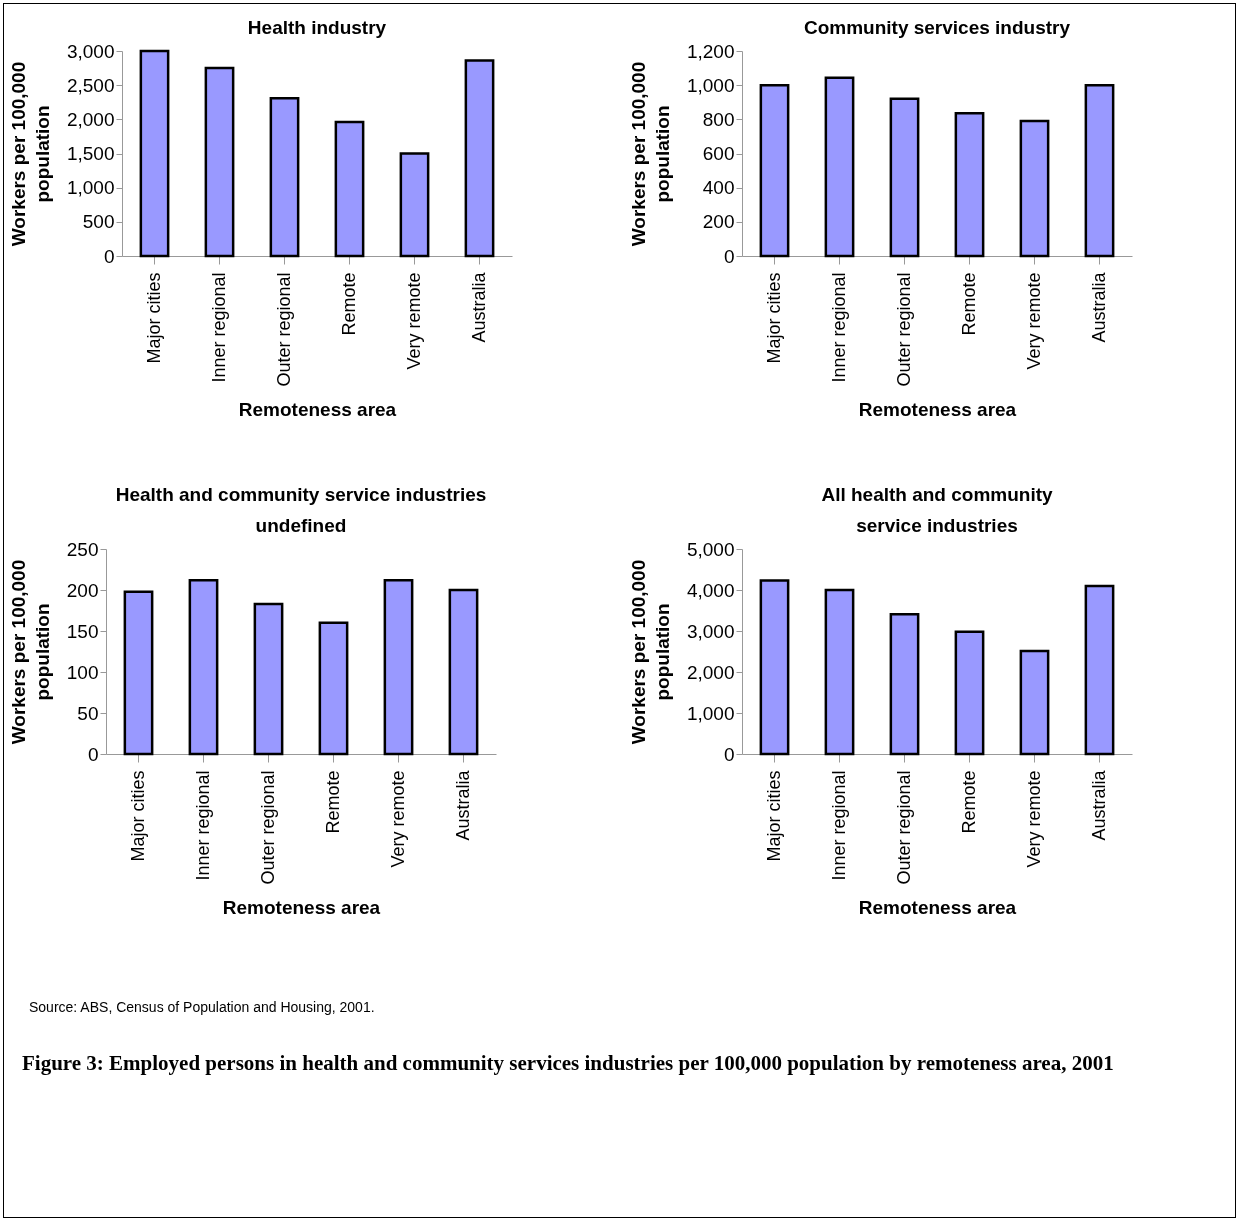 The height and width of the screenshot is (1223, 1241). I want to click on chart-title: Health and community service industries undefined, so click(301, 510).